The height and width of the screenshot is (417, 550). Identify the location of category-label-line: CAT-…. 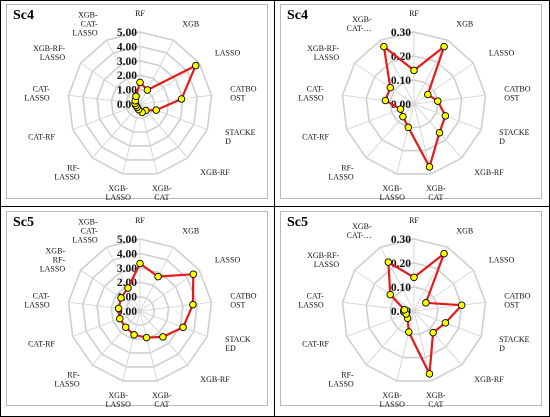
(359, 235).